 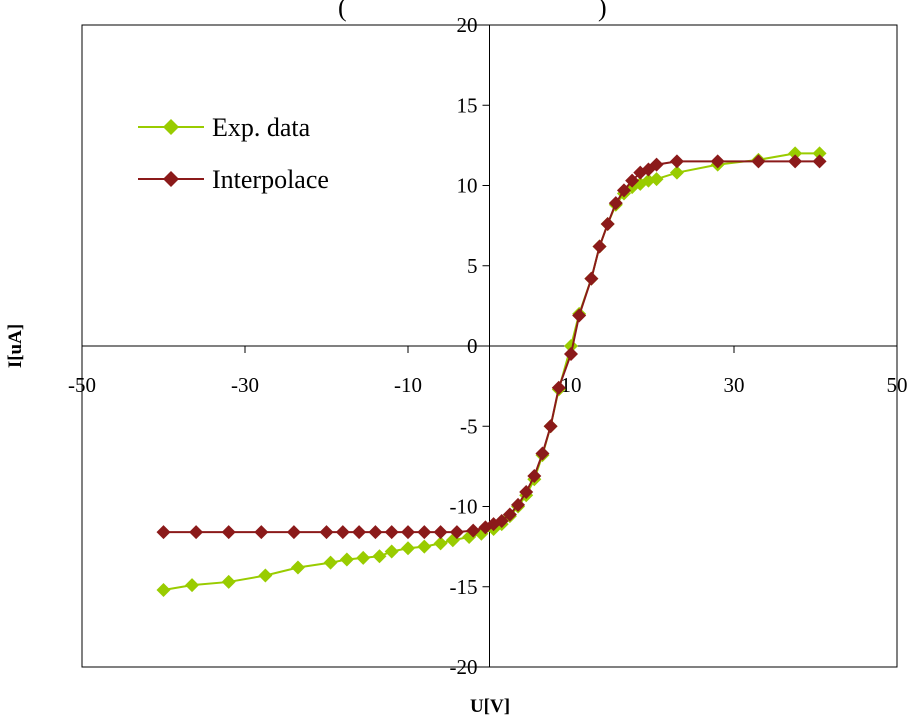 I want to click on x-tick-label: 10, so click(x=571, y=385).